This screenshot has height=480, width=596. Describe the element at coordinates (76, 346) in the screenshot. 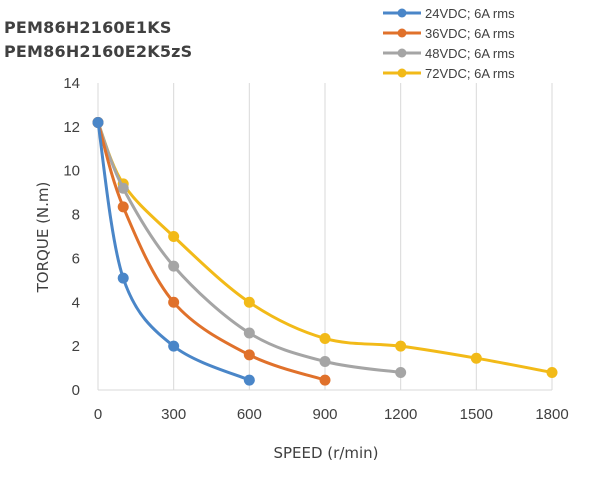

I see `y-tick-label: 2` at that location.